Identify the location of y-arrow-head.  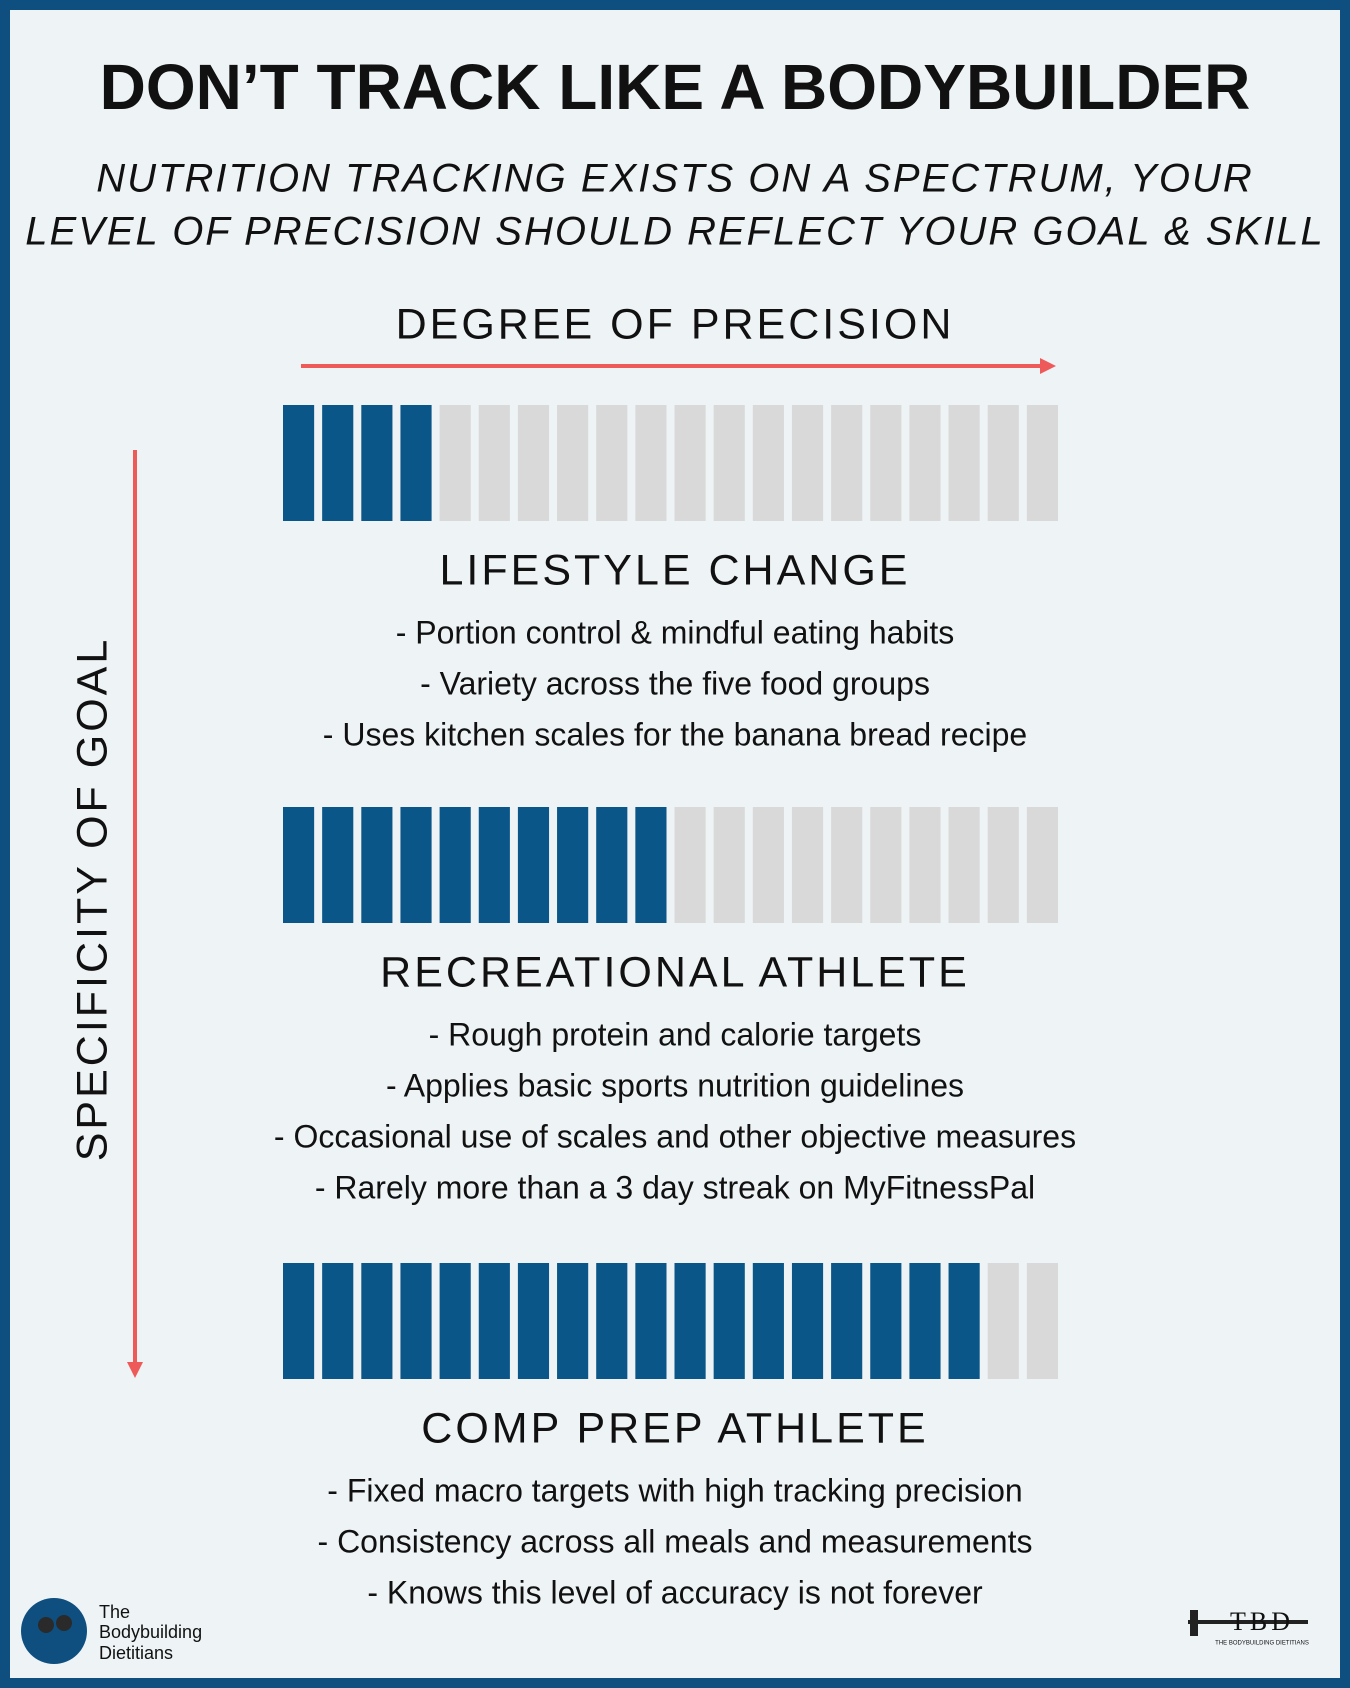
(135, 1370).